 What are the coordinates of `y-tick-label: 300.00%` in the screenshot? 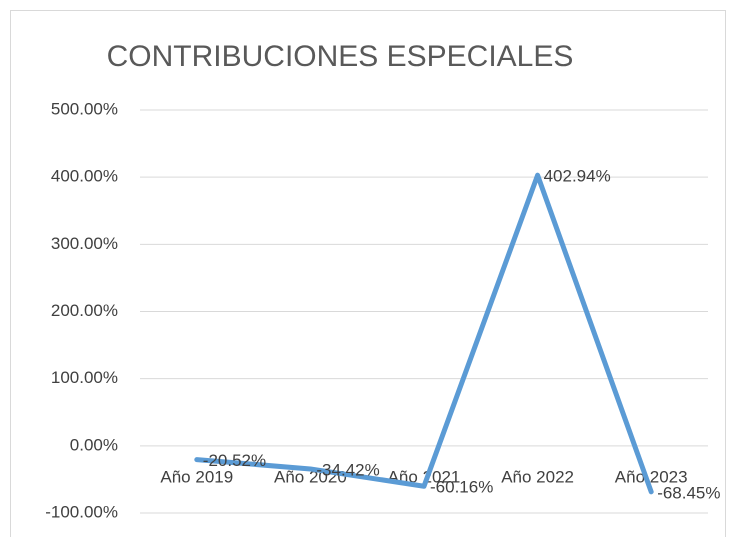 It's located at (84, 243).